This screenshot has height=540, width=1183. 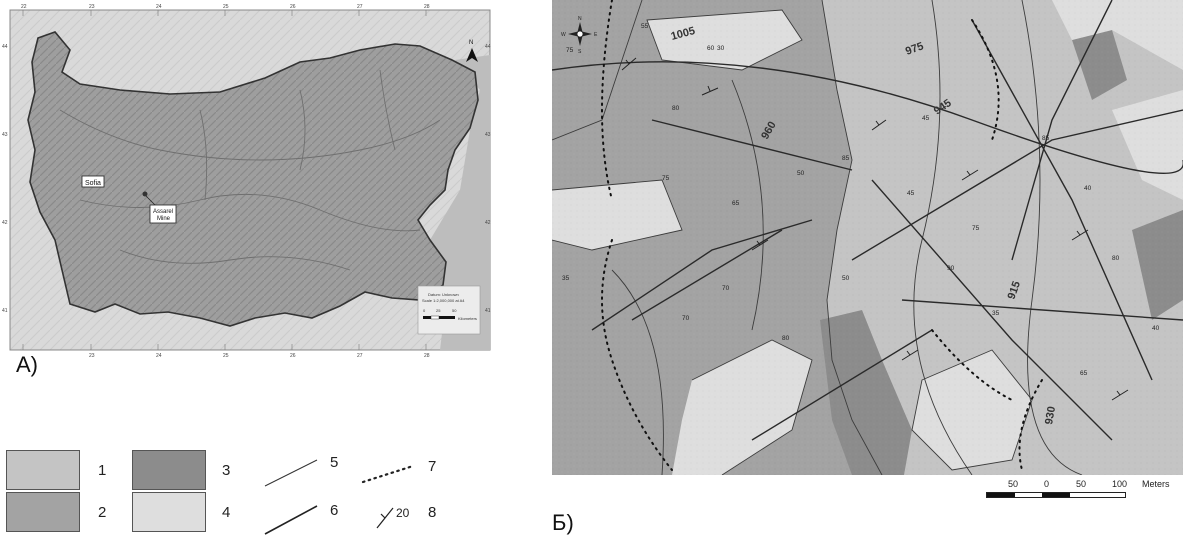 What do you see at coordinates (1056, 495) in the screenshot?
I see `scale-bar` at bounding box center [1056, 495].